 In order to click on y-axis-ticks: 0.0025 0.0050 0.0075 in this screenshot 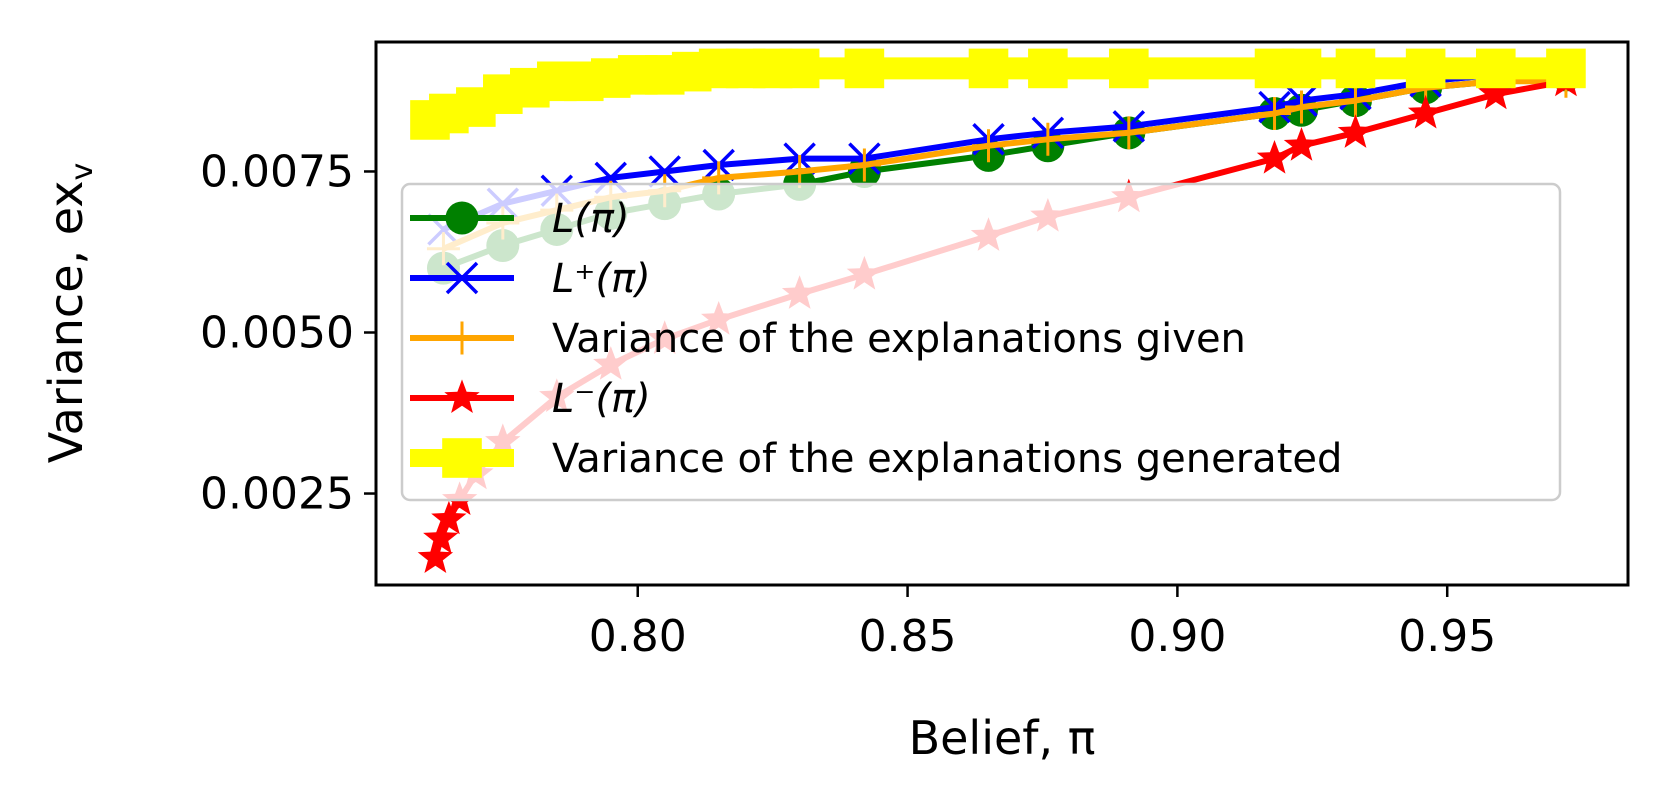, I will do `click(288, 333)`.